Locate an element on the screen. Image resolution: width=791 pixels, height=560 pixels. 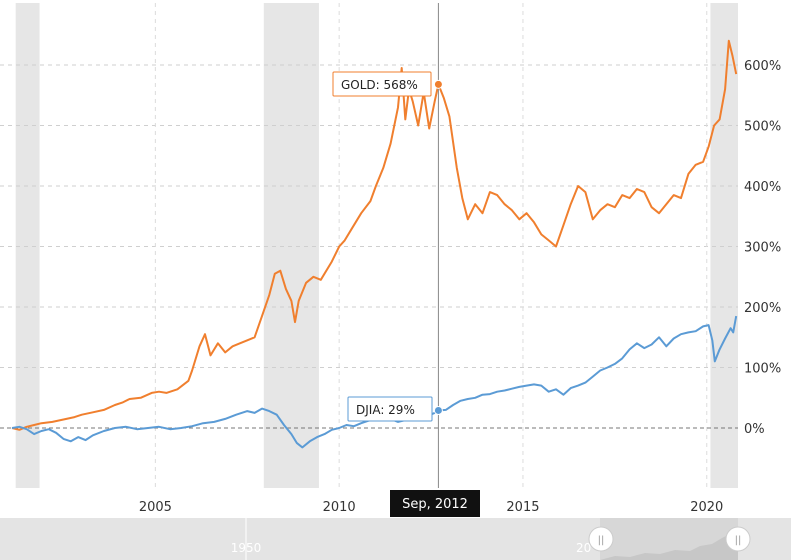
navigator-left-handle: || is located at coordinates (601, 539).